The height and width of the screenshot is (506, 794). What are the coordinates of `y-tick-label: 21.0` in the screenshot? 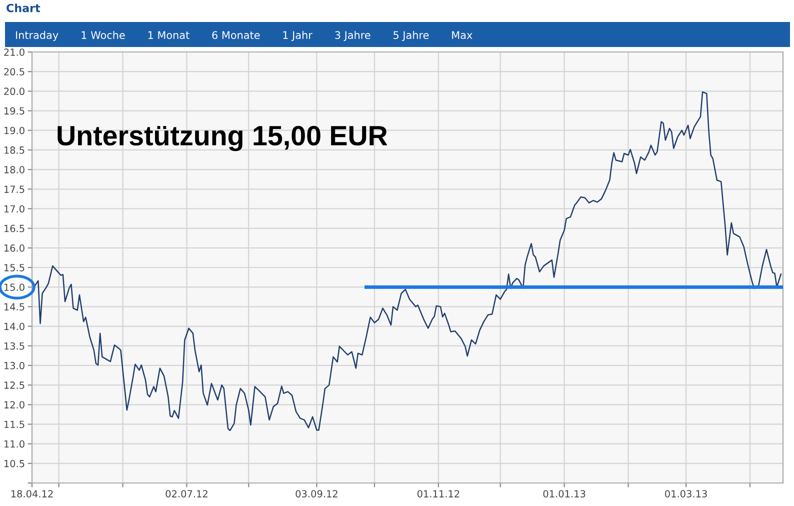 It's located at (14, 52).